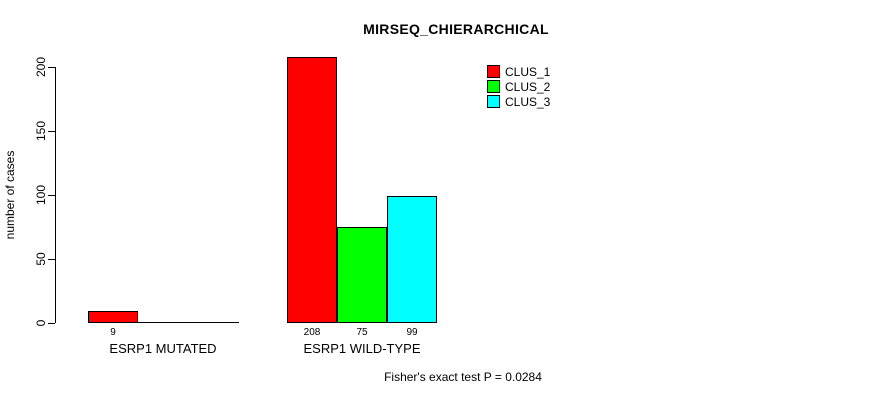  I want to click on ytick-label: 100, so click(41, 195).